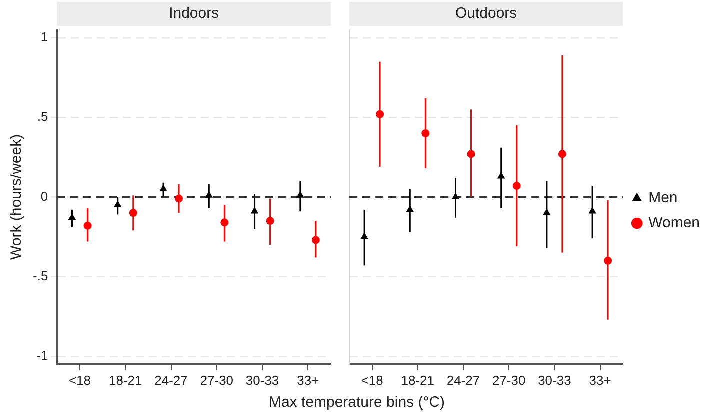  What do you see at coordinates (42, 116) in the screenshot?
I see `y-tick-label: .5` at bounding box center [42, 116].